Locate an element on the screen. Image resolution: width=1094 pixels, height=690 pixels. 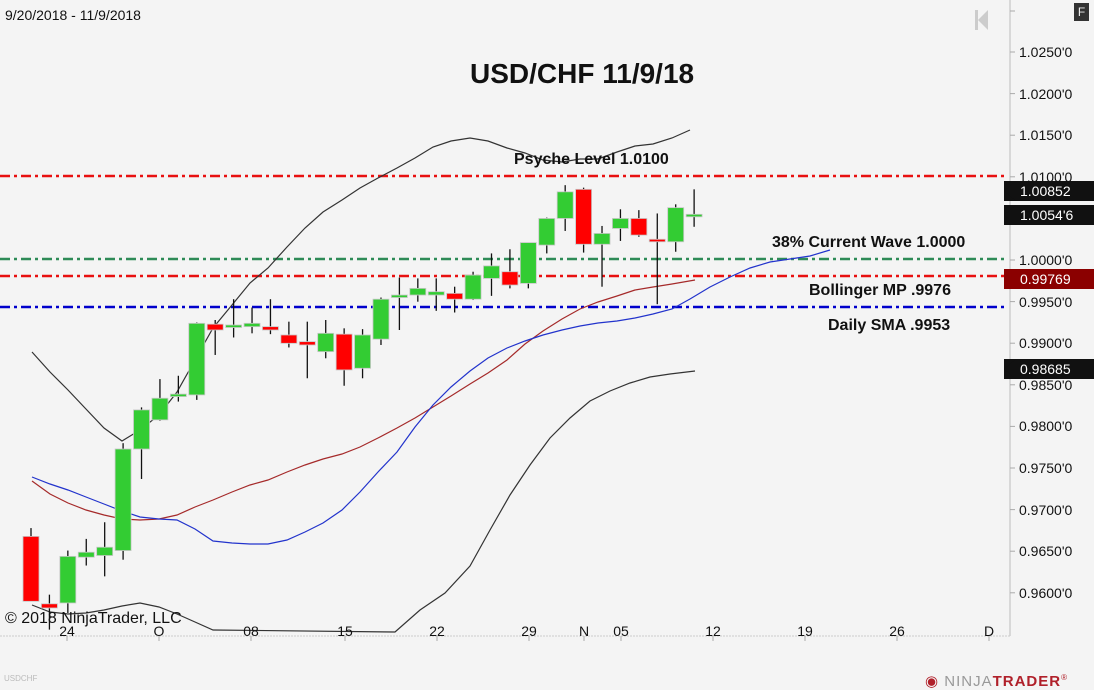
price-tag: 1.00852 is located at coordinates (1049, 191).